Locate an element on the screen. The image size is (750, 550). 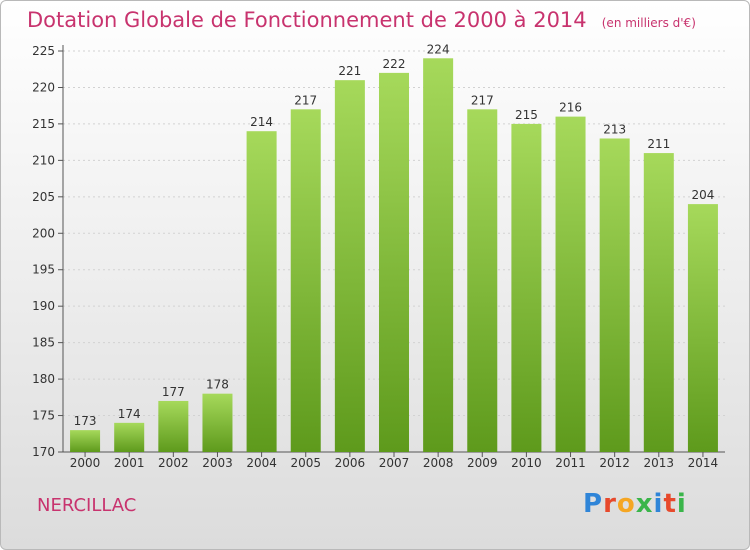
logo-letter: r is located at coordinates (610, 504).